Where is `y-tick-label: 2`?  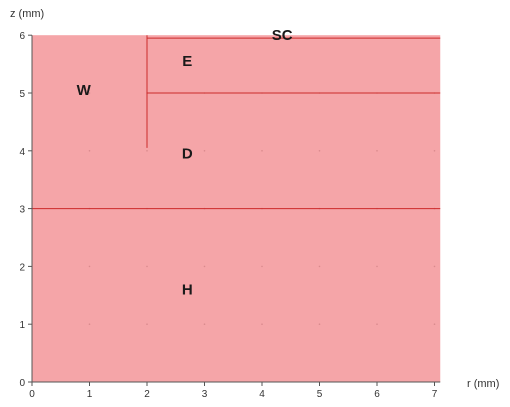 y-tick-label: 2 is located at coordinates (22, 267).